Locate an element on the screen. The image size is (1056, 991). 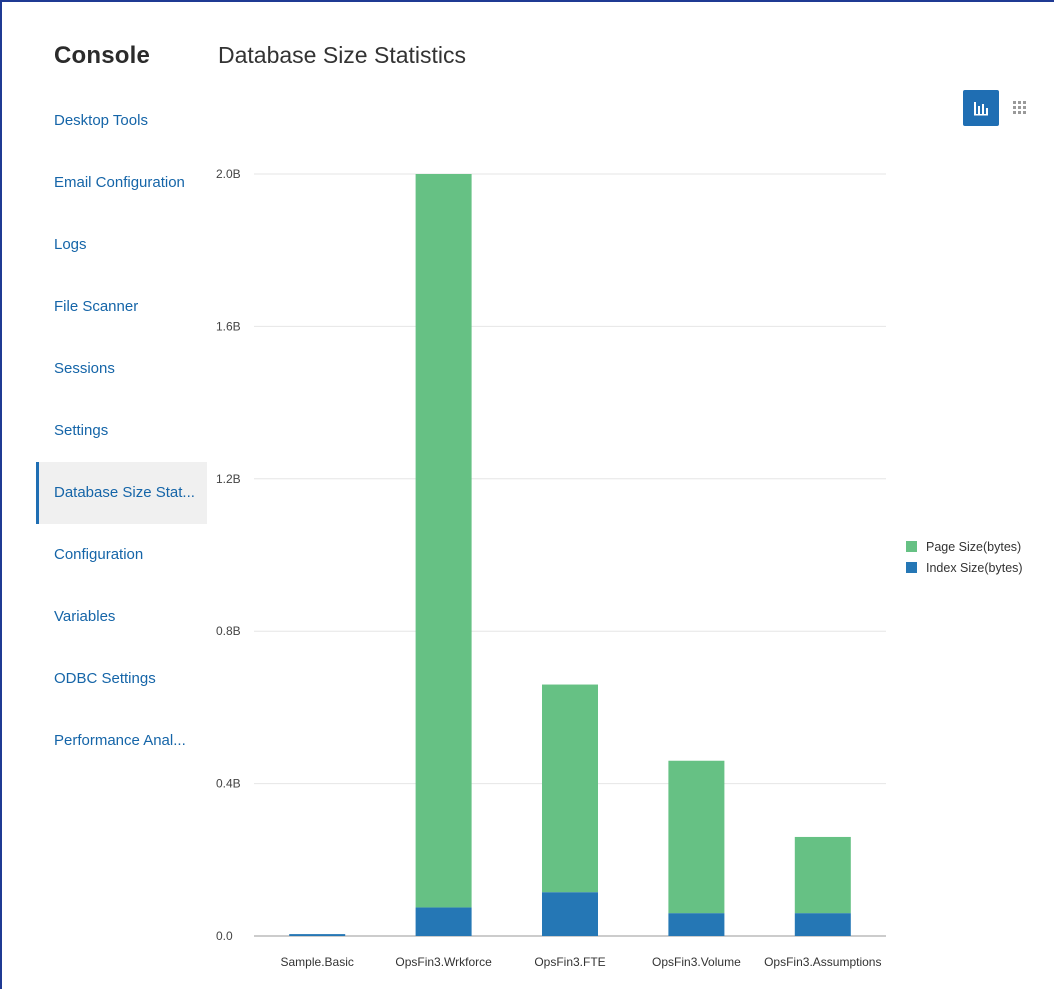
y-tick-label: 0.4B is located at coordinates (228, 784).